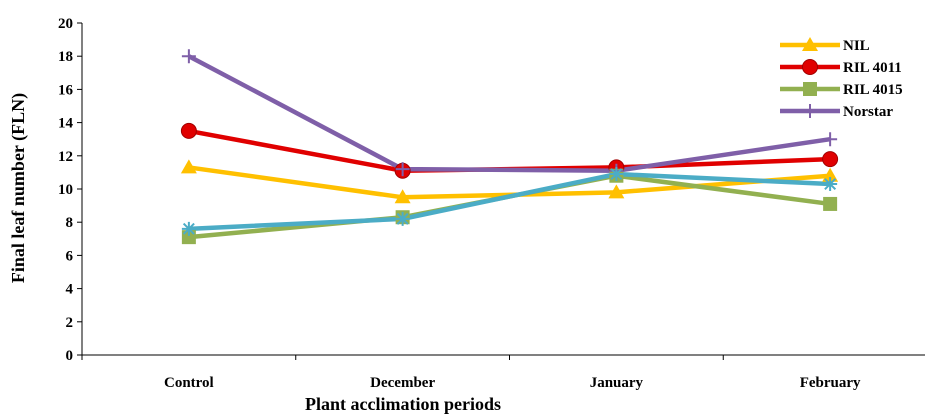  I want to click on y-tick-label: 2, so click(70, 323).